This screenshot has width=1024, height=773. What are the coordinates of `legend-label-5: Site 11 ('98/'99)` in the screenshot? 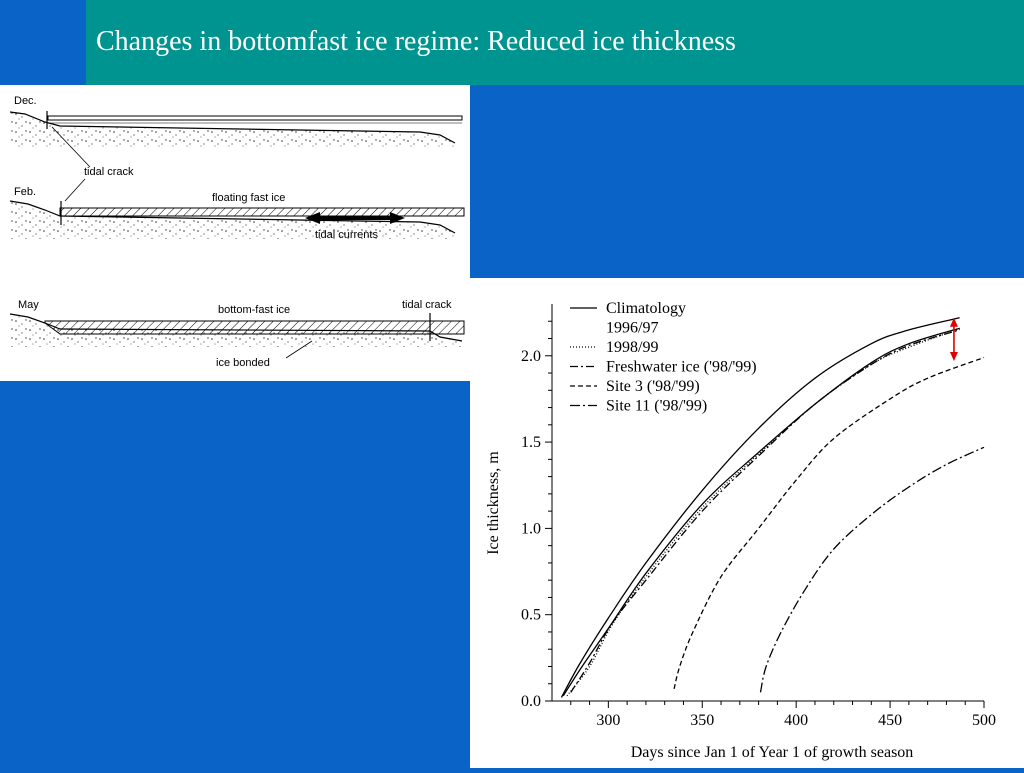 It's located at (656, 406).